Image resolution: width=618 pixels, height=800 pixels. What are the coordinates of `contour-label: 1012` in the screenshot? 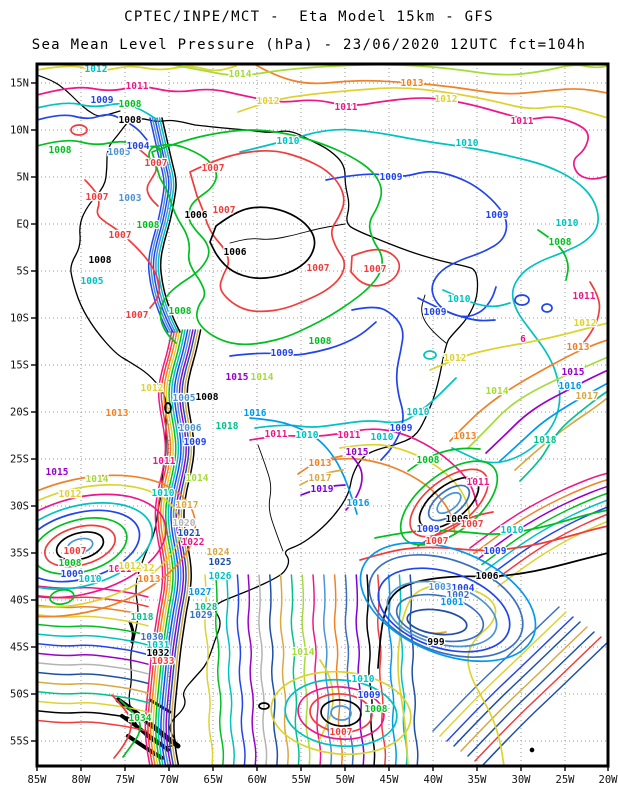 It's located at (130, 566).